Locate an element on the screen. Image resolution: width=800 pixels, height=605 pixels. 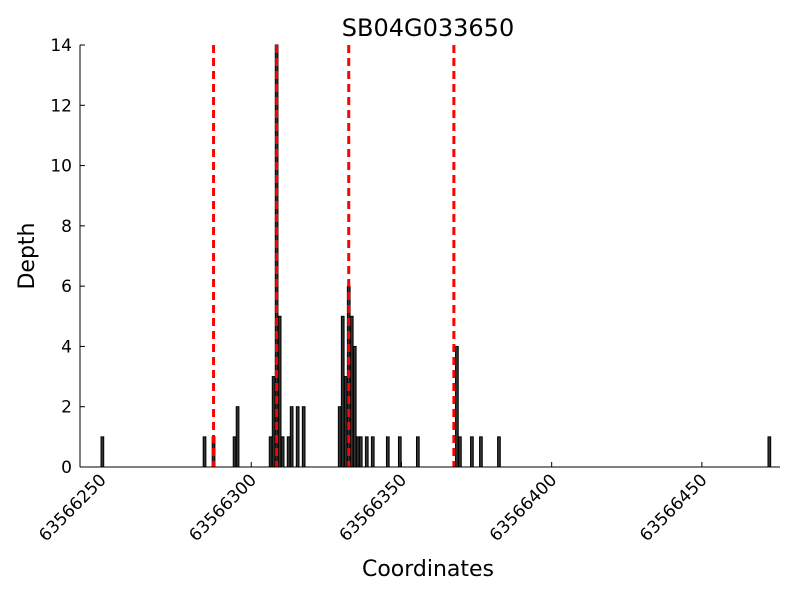
y-tick-label: 8 is located at coordinates (66, 227).